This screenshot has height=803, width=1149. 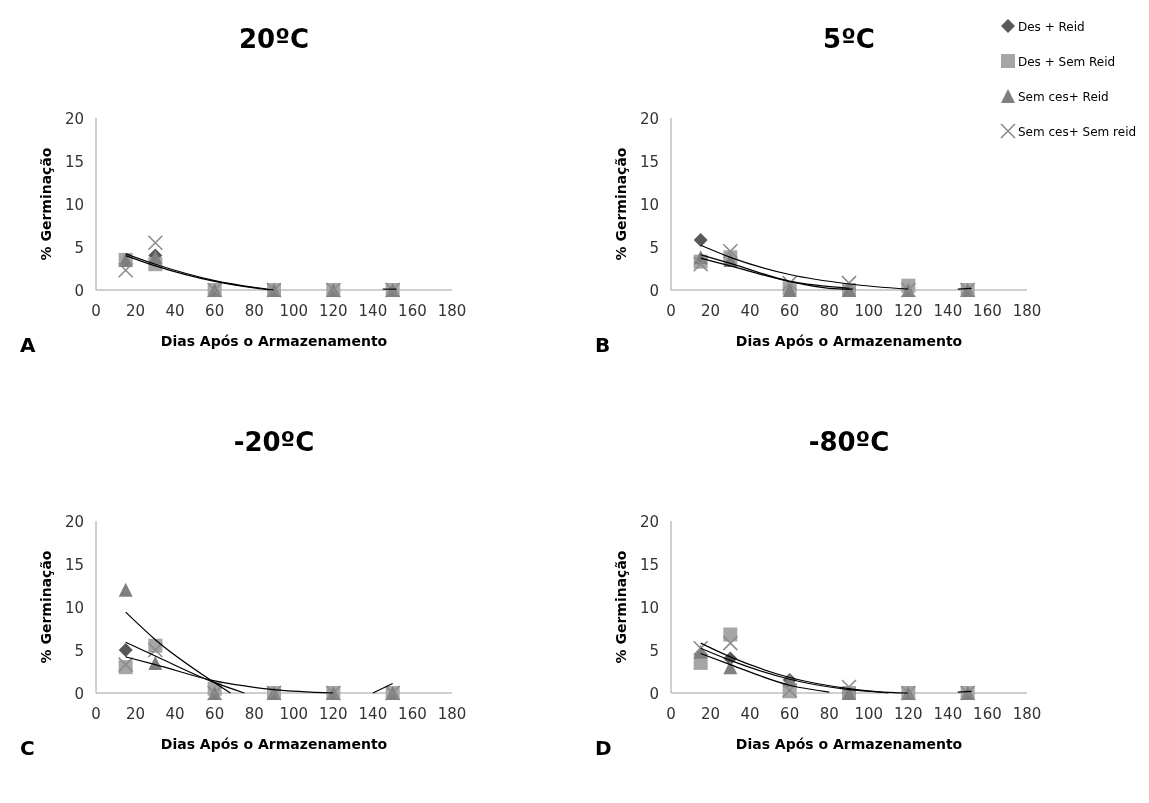 What do you see at coordinates (849, 39) in the screenshot?
I see `chart-title: 5ºC` at bounding box center [849, 39].